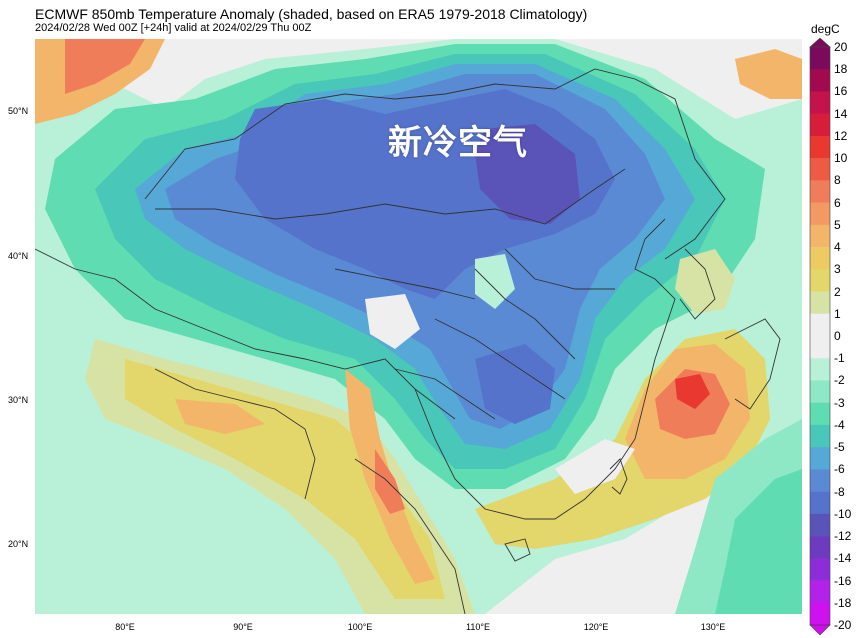 This screenshot has height=638, width=863. What do you see at coordinates (768, 74) in the screenshot?
I see `anomaly-region-warm-northeast` at bounding box center [768, 74].